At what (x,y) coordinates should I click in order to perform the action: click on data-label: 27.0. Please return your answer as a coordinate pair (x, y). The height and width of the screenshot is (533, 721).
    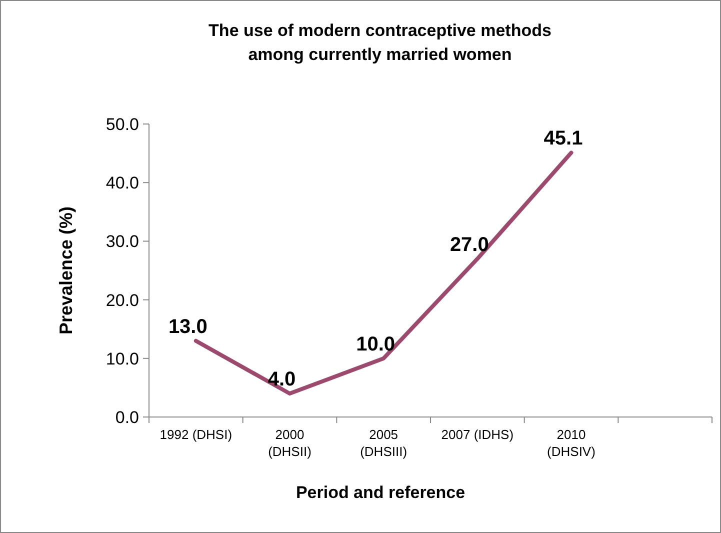
    Looking at the image, I should click on (469, 245).